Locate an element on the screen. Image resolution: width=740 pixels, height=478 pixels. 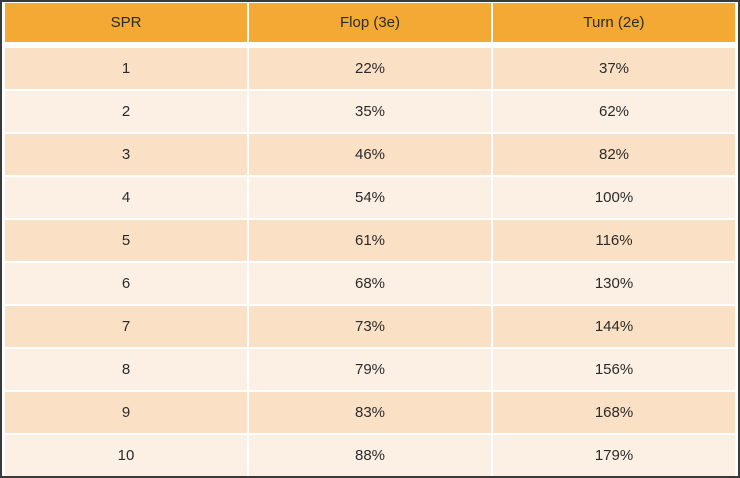
cell-flop-row10: 88% is located at coordinates (370, 455).